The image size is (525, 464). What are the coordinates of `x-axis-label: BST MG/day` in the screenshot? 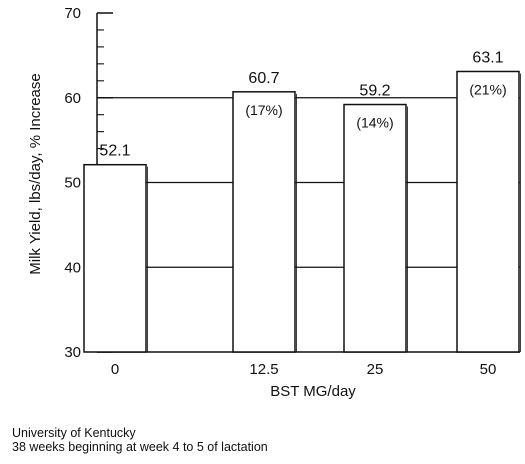 It's located at (313, 391).